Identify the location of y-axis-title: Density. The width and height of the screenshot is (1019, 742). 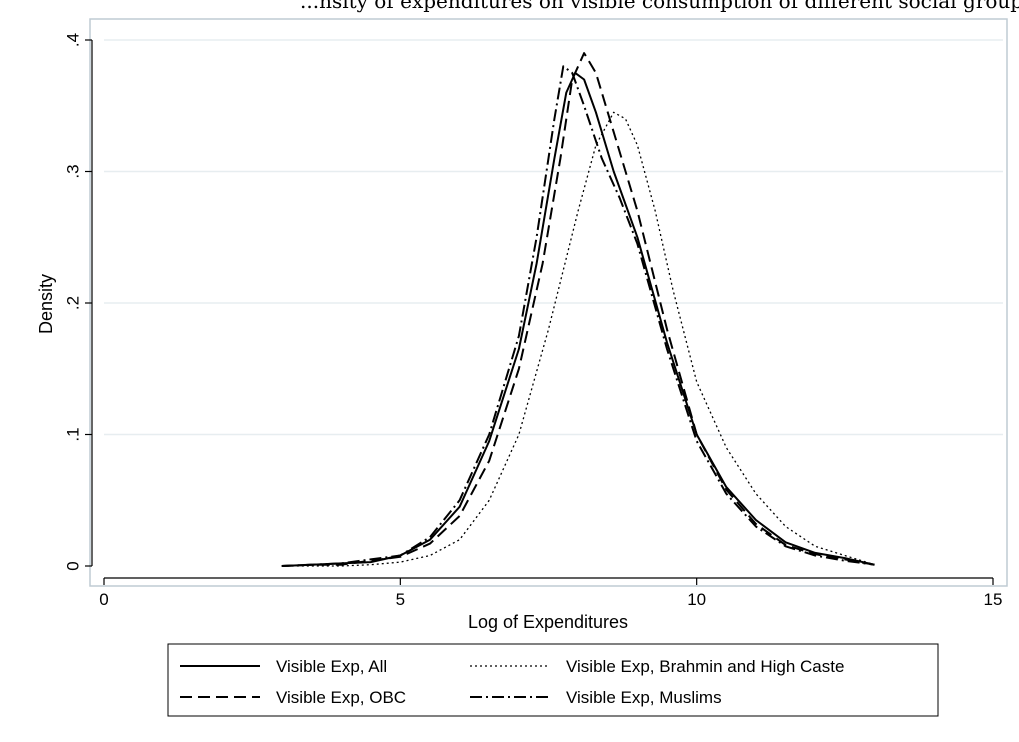
(46, 304).